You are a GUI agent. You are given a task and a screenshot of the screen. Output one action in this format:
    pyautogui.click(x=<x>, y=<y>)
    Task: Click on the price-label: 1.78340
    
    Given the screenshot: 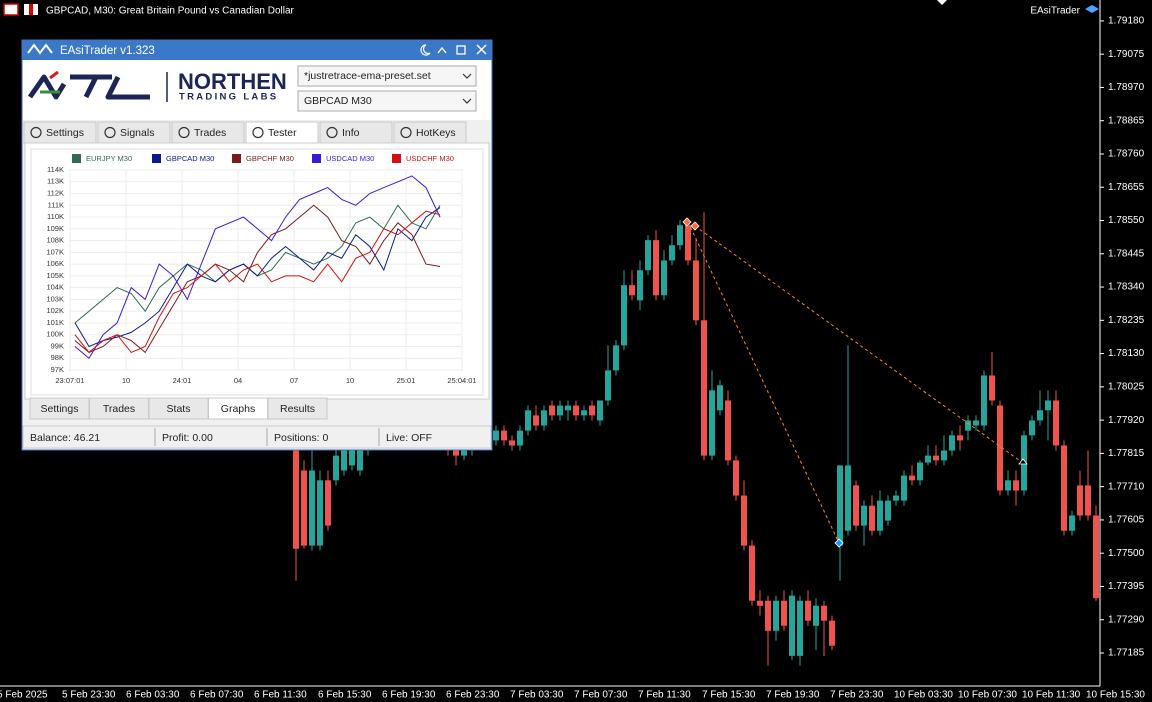 What is the action you would take?
    pyautogui.click(x=1126, y=287)
    